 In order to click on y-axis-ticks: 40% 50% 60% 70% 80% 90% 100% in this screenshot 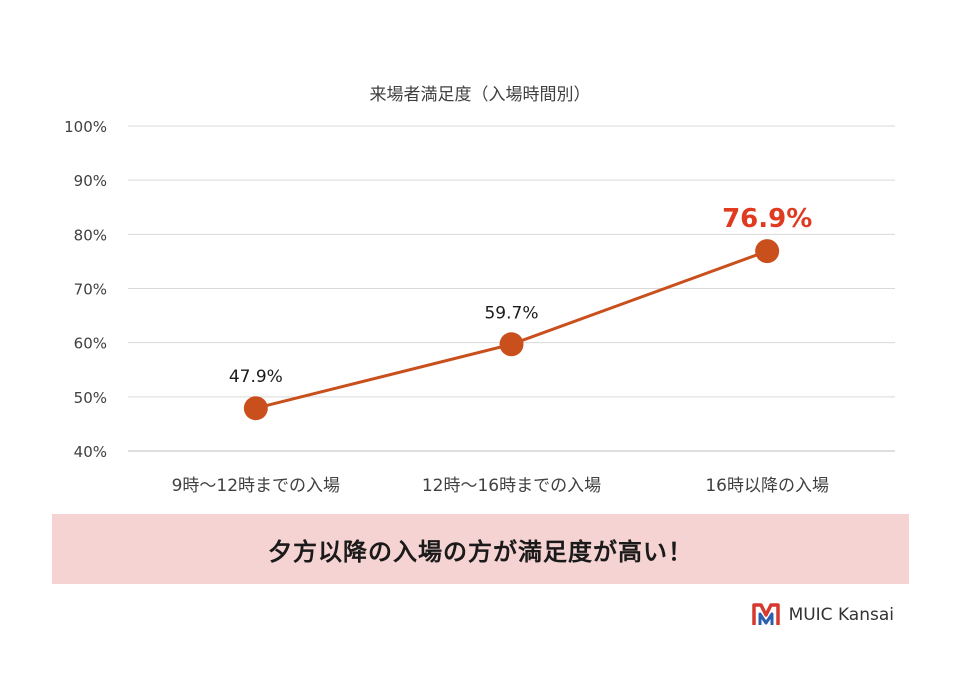, I will do `click(85, 289)`.